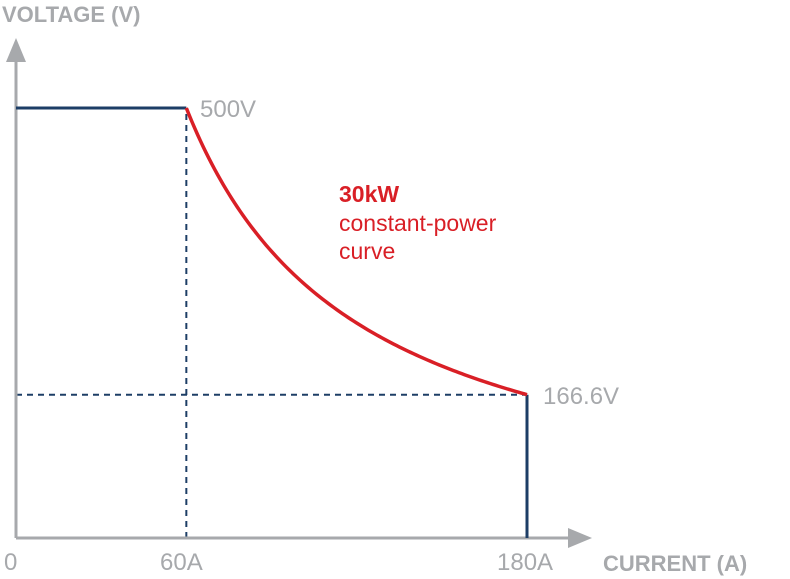 The width and height of the screenshot is (790, 579). Describe the element at coordinates (367, 251) in the screenshot. I see `annotation-line-2: curve` at that location.